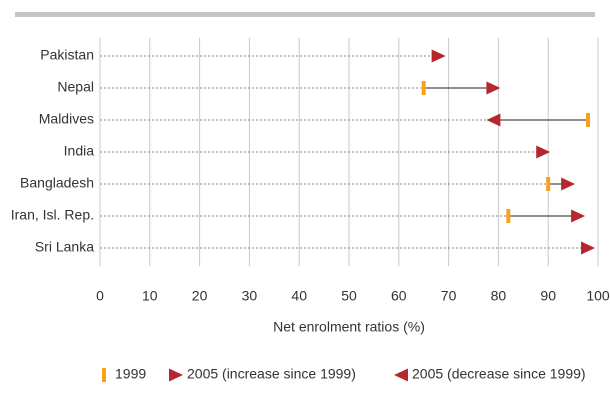  Describe the element at coordinates (493, 120) in the screenshot. I see `marker-triangle-left` at that location.